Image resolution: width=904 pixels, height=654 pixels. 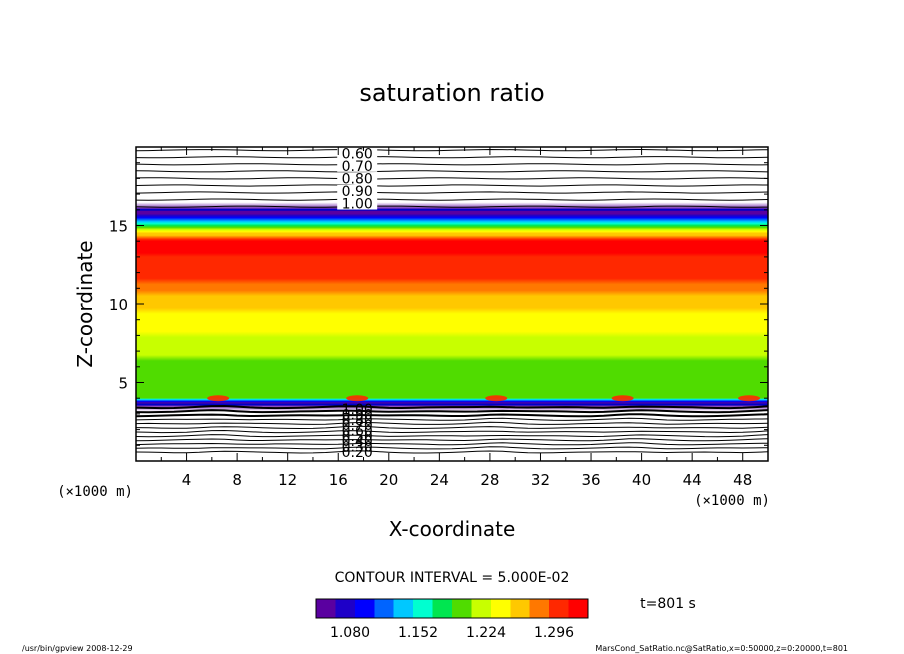 I want to click on y-tick-label: 10, so click(x=118, y=305).